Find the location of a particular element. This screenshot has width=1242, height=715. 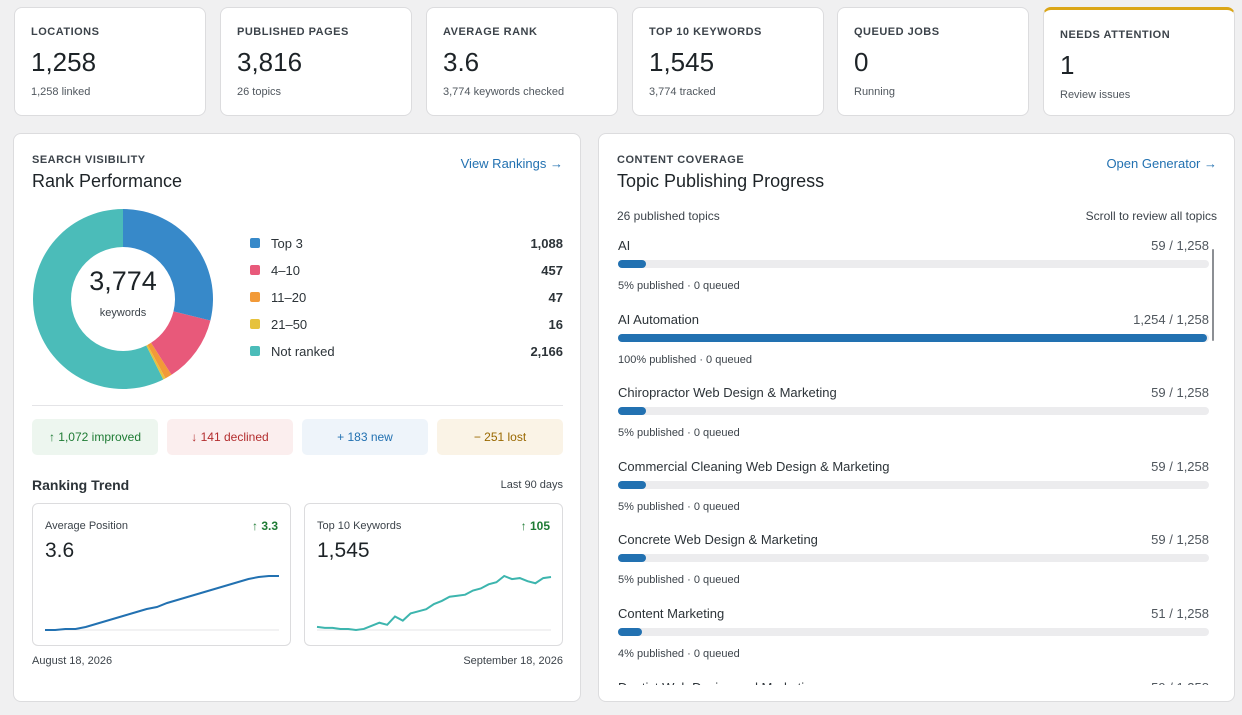

sparkline-card: Top 10 Keywords ↑ 105 1,545 is located at coordinates (433, 574).